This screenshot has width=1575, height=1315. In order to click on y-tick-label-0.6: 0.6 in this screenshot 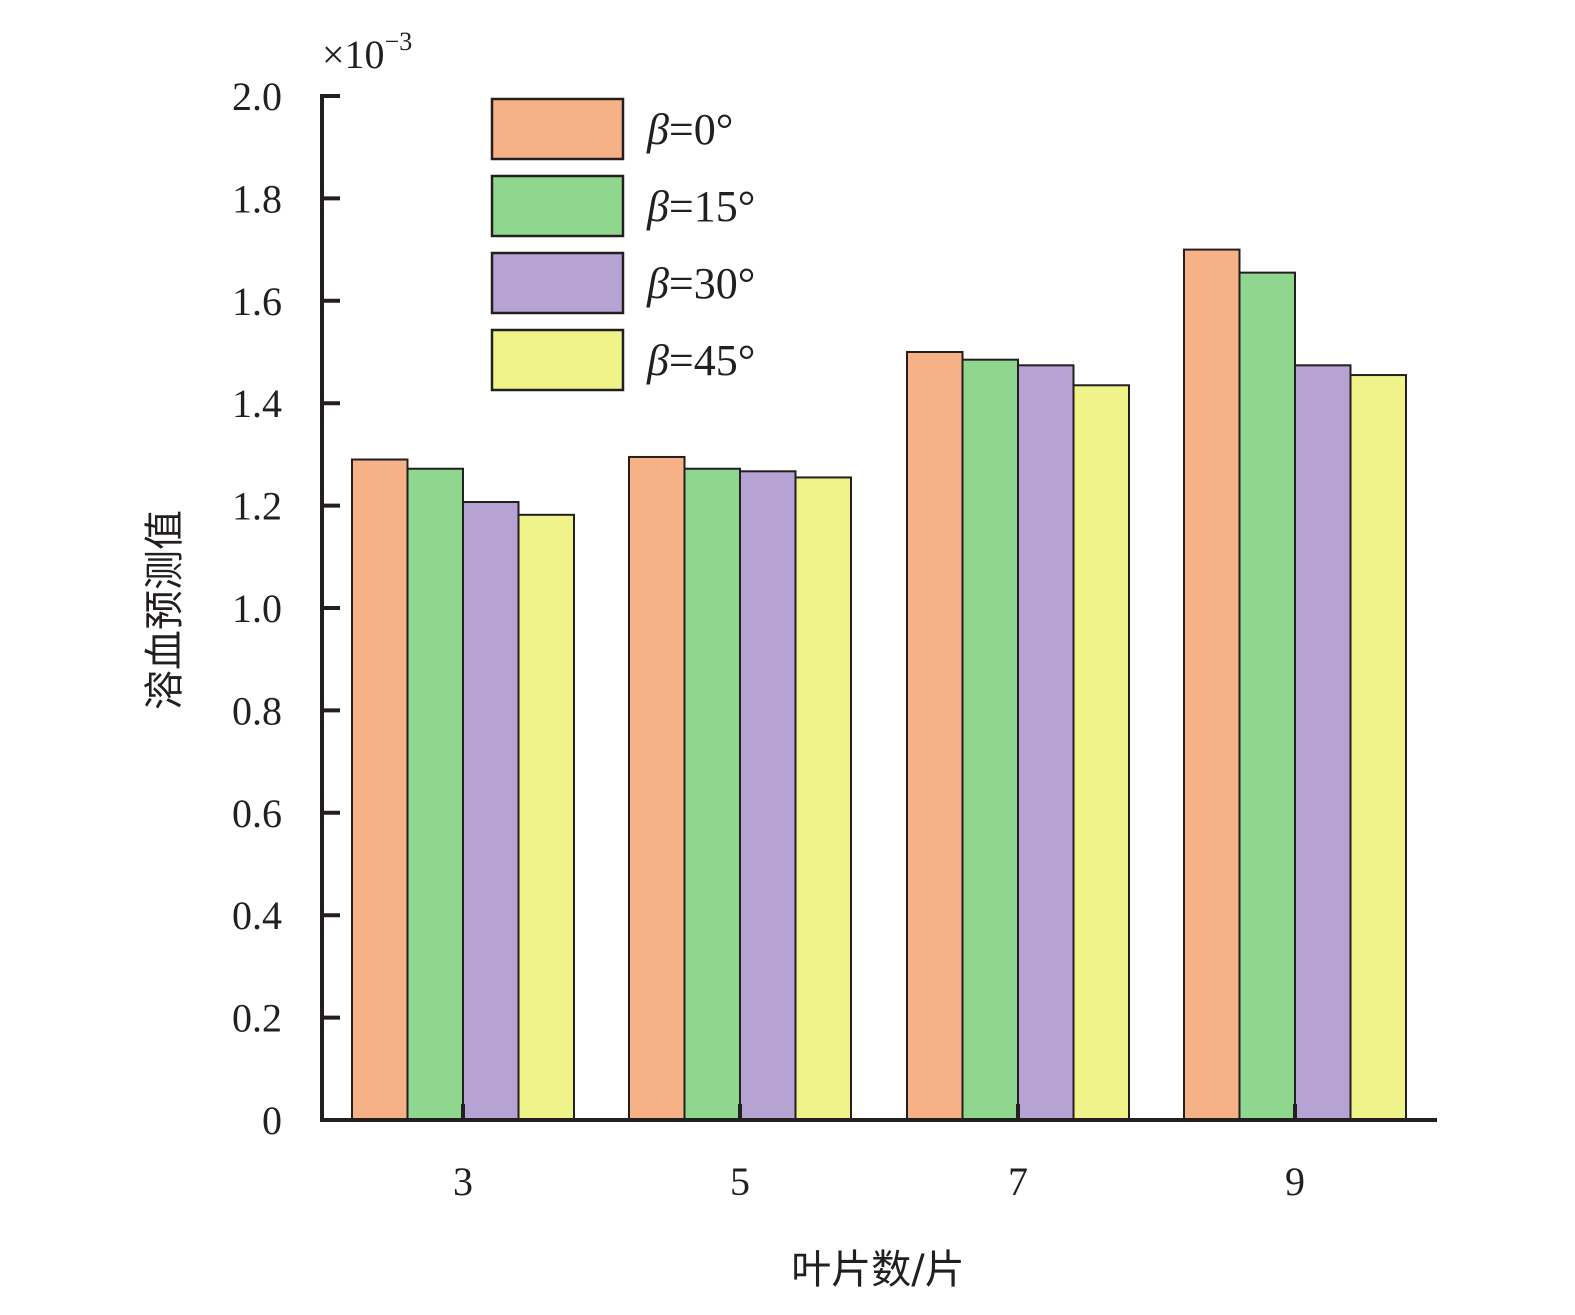, I will do `click(257, 813)`.